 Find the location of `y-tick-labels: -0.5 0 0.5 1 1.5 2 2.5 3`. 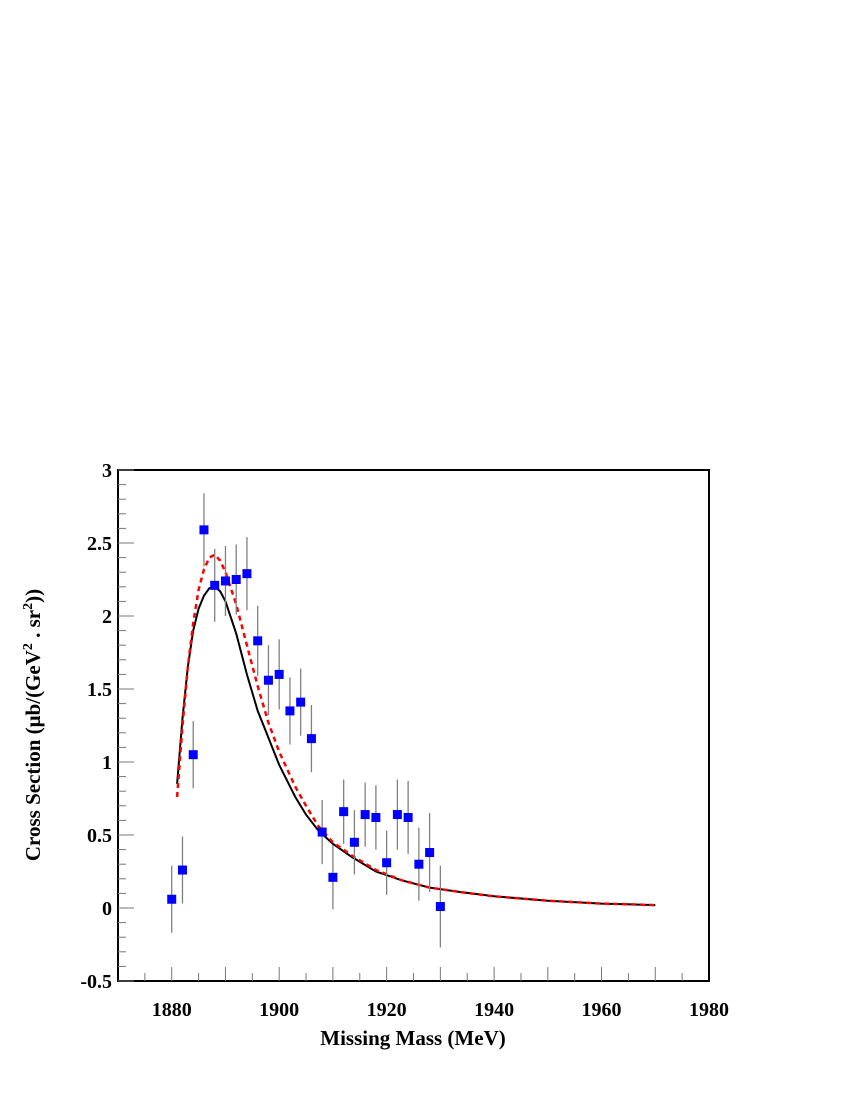

y-tick-labels: -0.5 0 0.5 1 1.5 2 2.5 3 is located at coordinates (96, 726).